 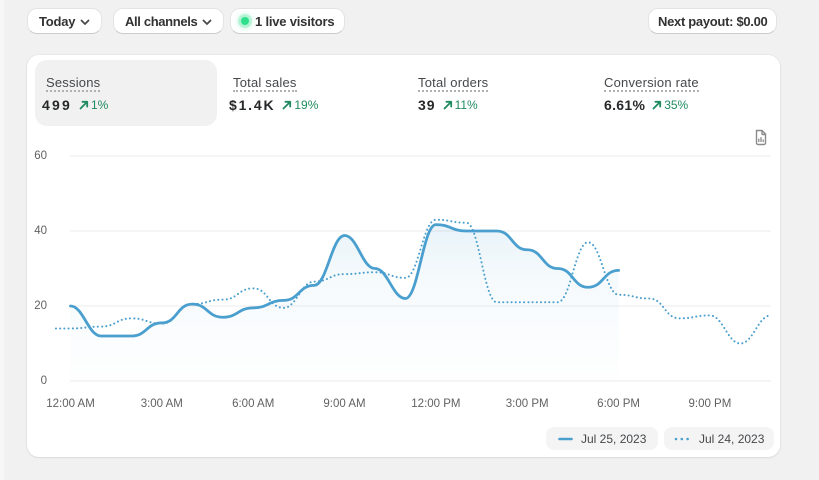 I want to click on svg-text: 0, so click(x=44, y=381).